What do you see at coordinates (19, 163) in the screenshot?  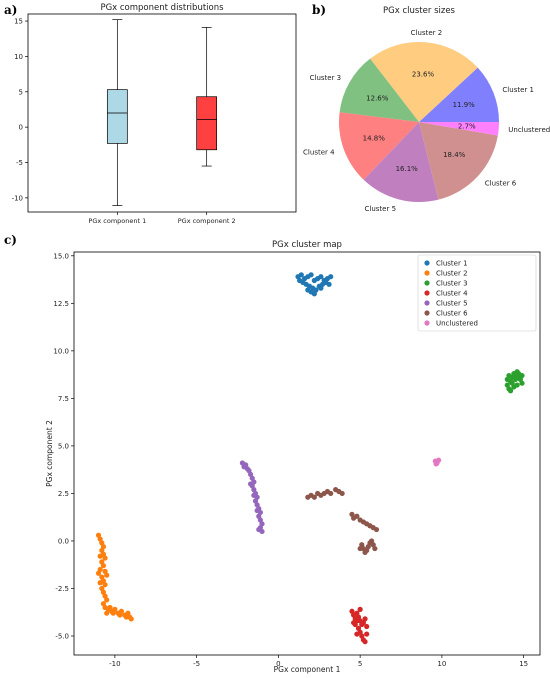 I see `boxplot-ytick-label: -5` at bounding box center [19, 163].